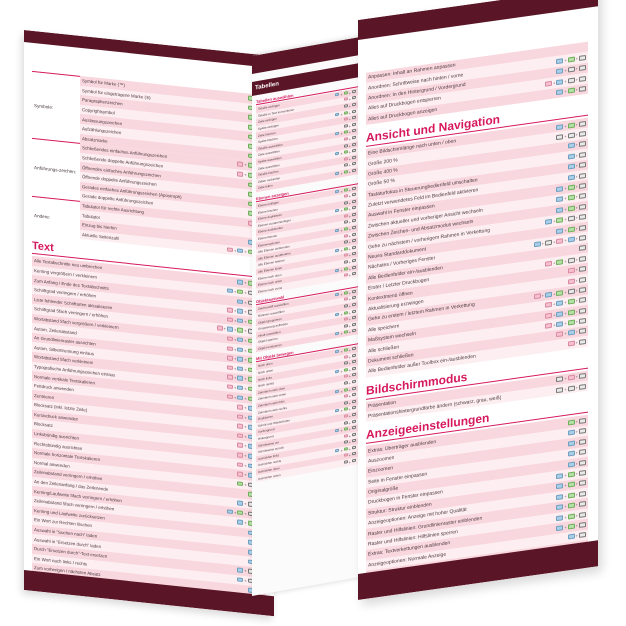  I want to click on group-label: Symbole:, so click(56, 107).